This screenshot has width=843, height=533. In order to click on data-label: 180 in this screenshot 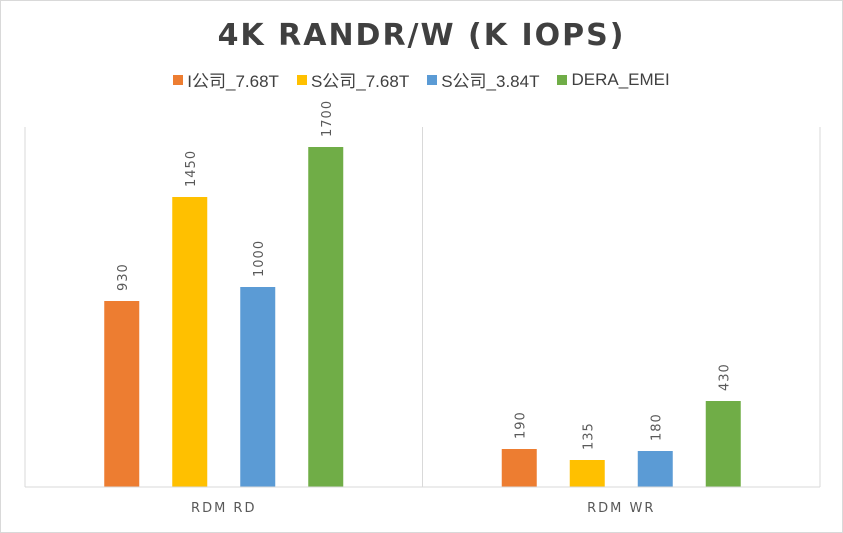, I will do `click(656, 427)`.